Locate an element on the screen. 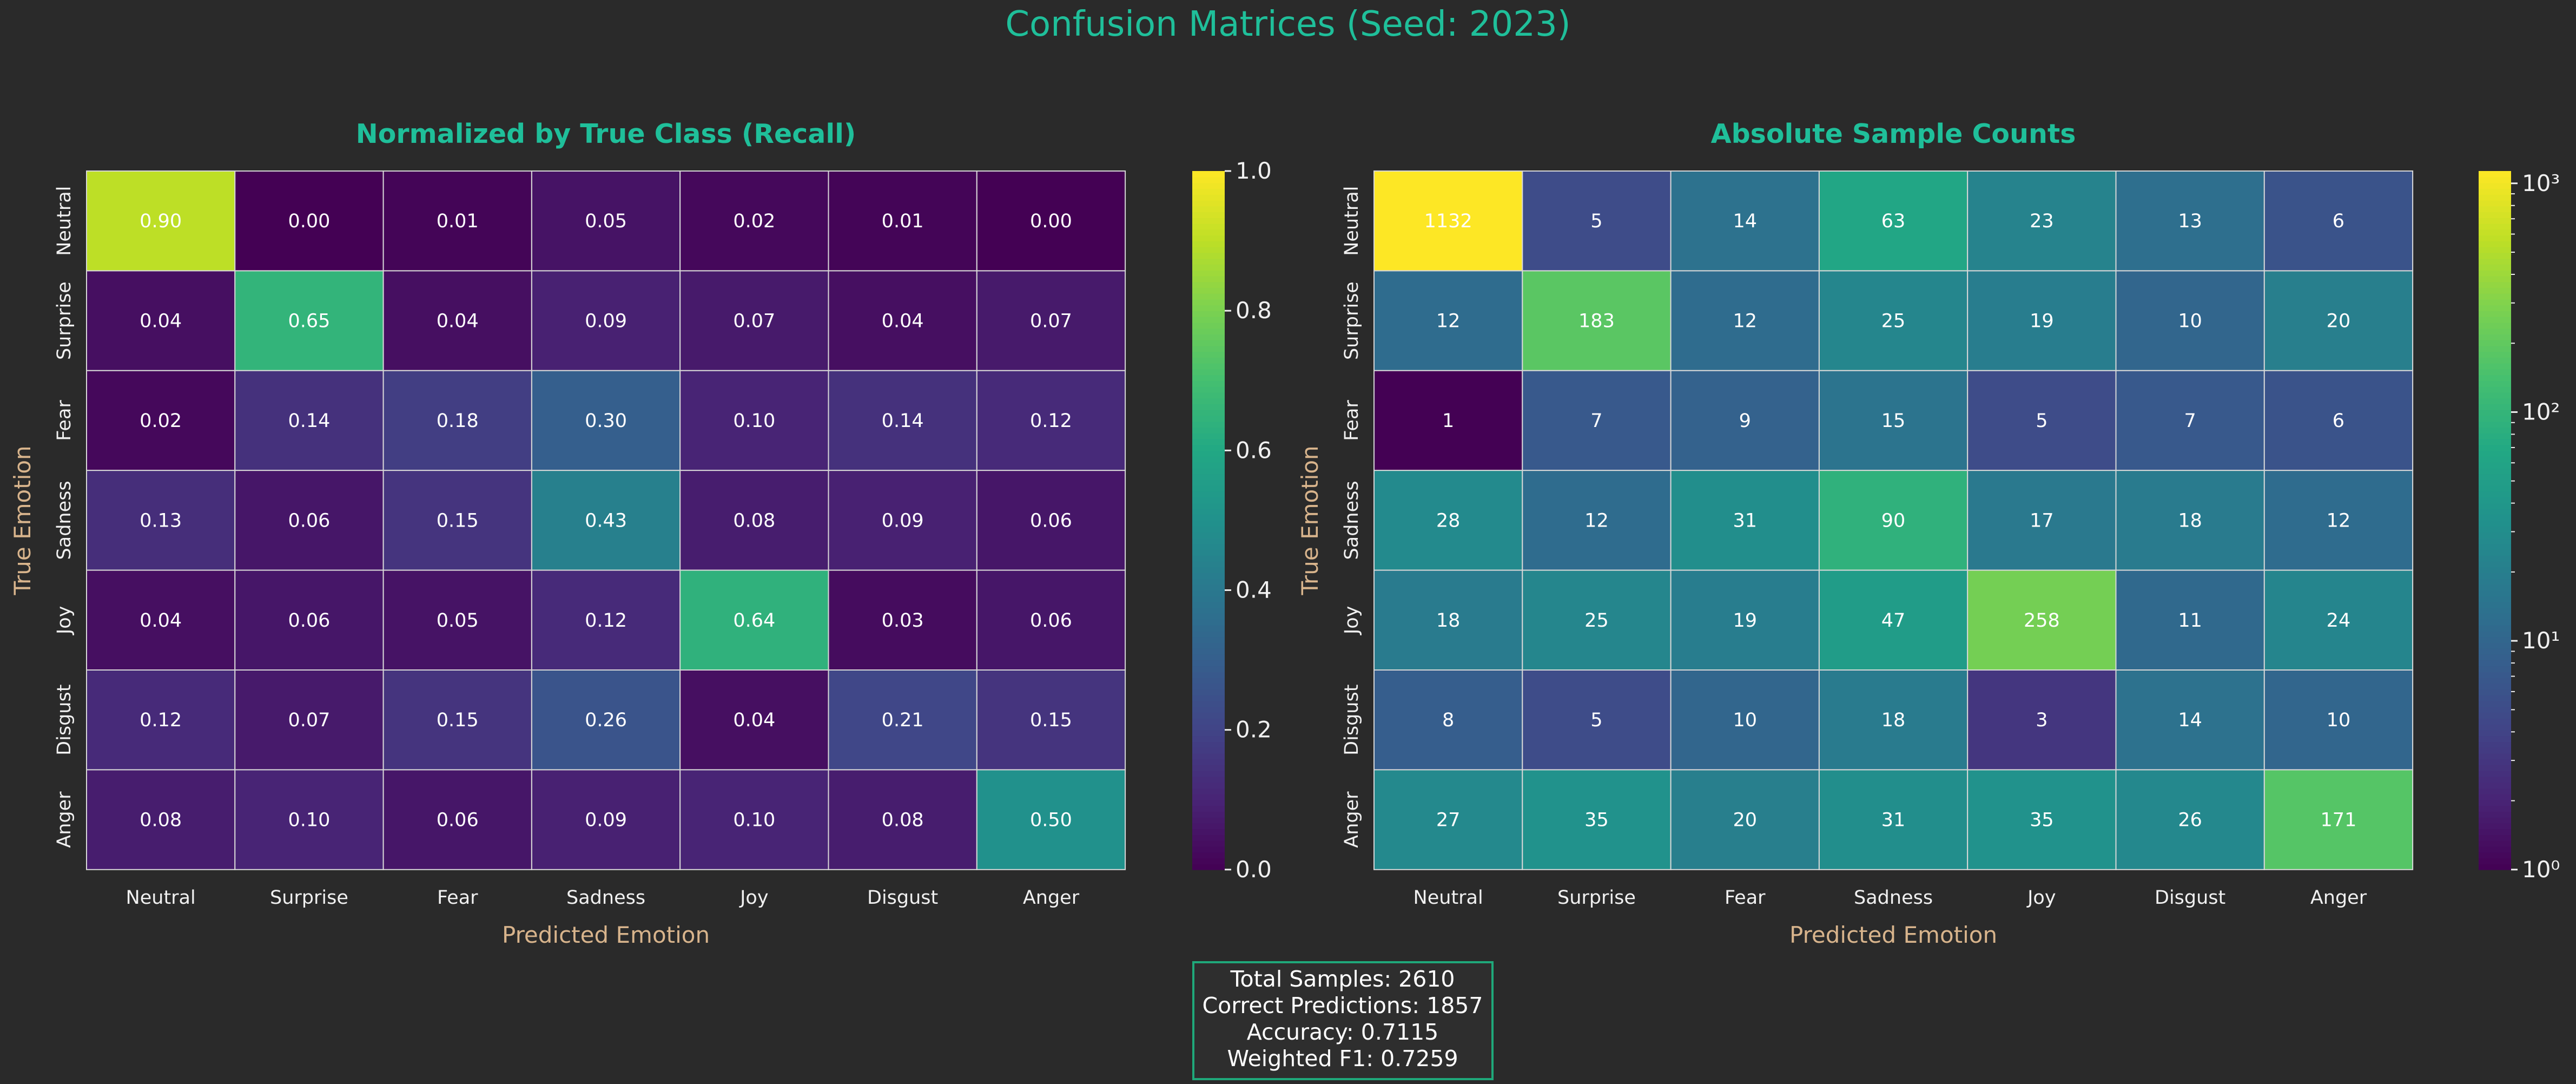 This screenshot has height=1084, width=2576. x-tick-label: Fear is located at coordinates (1745, 898).